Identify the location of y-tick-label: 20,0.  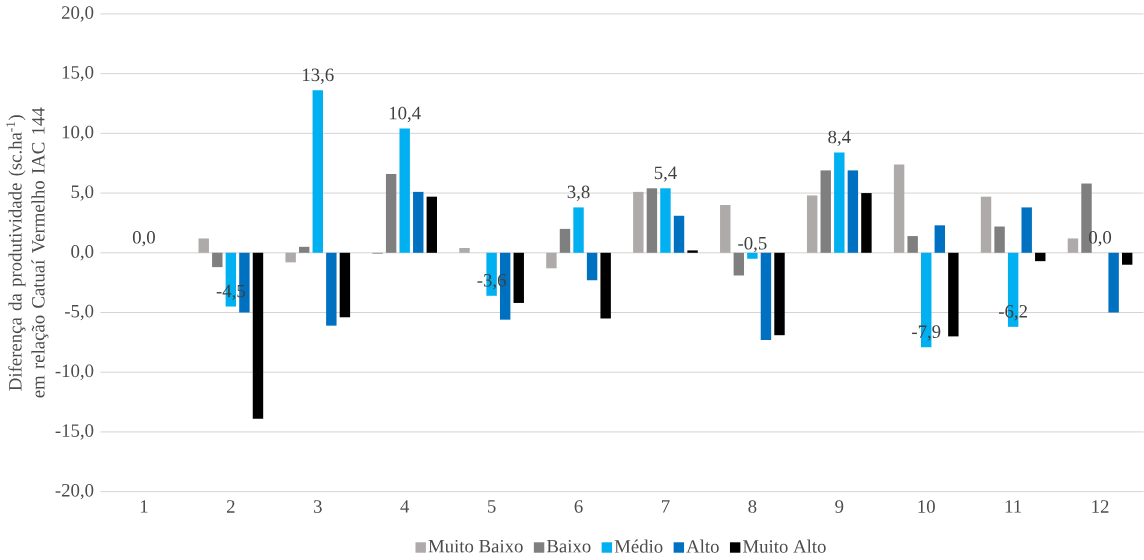
(77, 14).